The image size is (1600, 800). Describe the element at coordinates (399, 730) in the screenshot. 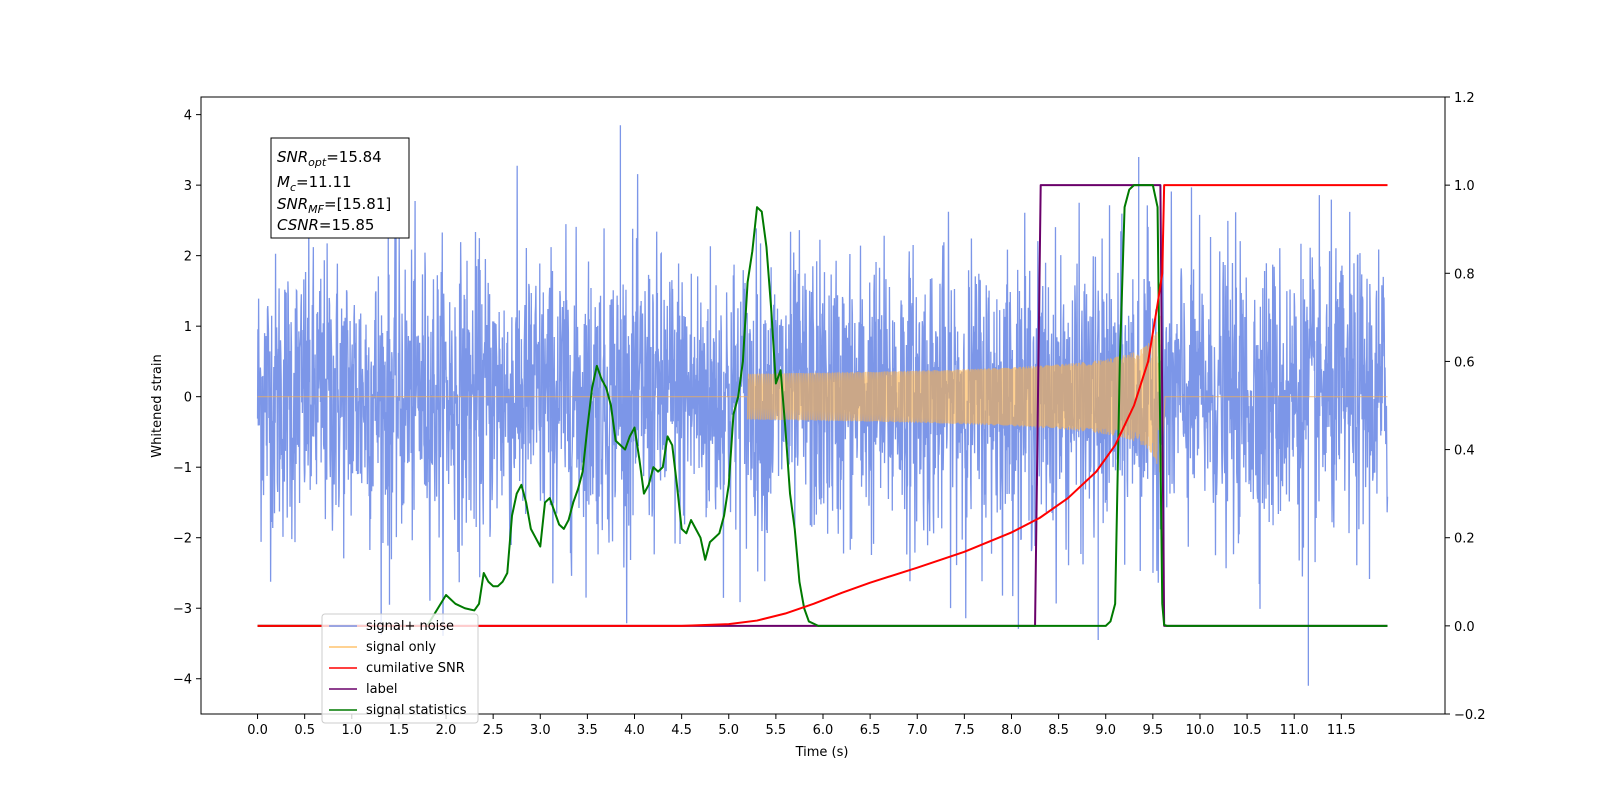

I see `x-tick-label: 1.5` at that location.